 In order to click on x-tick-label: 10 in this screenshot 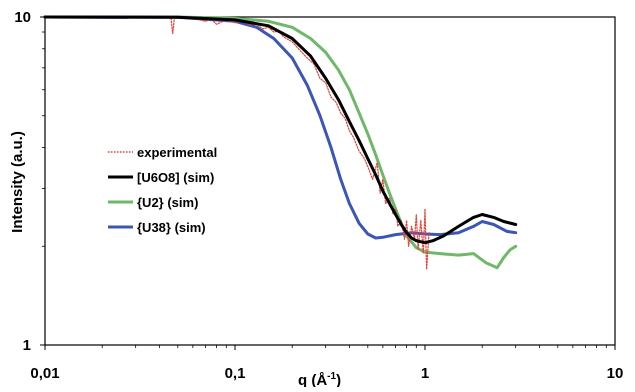, I will do `click(615, 373)`.